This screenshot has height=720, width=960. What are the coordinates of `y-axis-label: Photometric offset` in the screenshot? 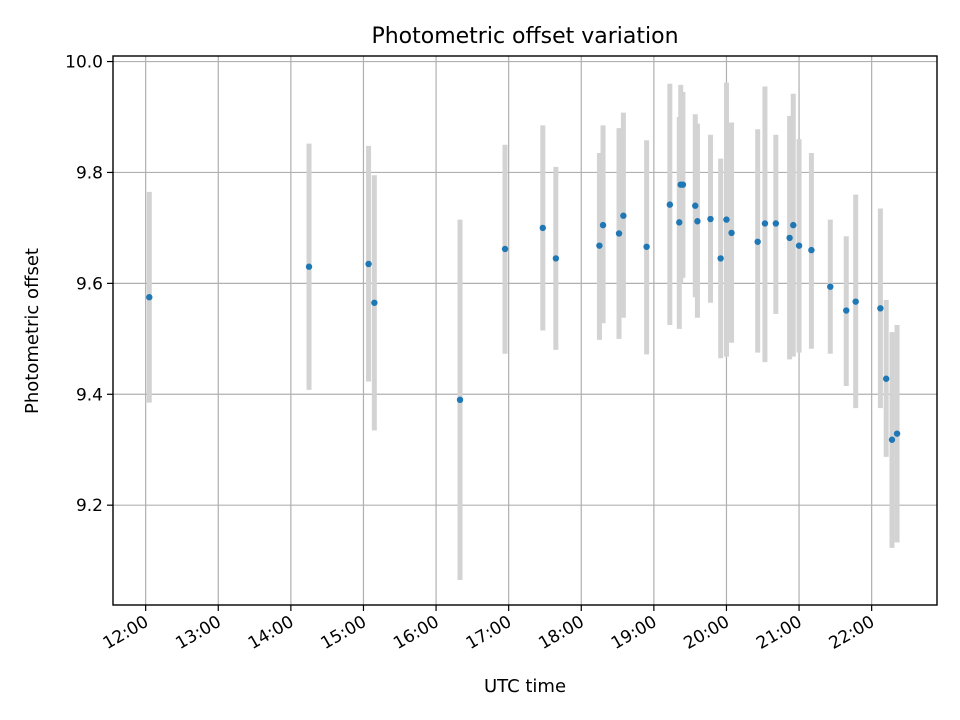 It's located at (32, 331).